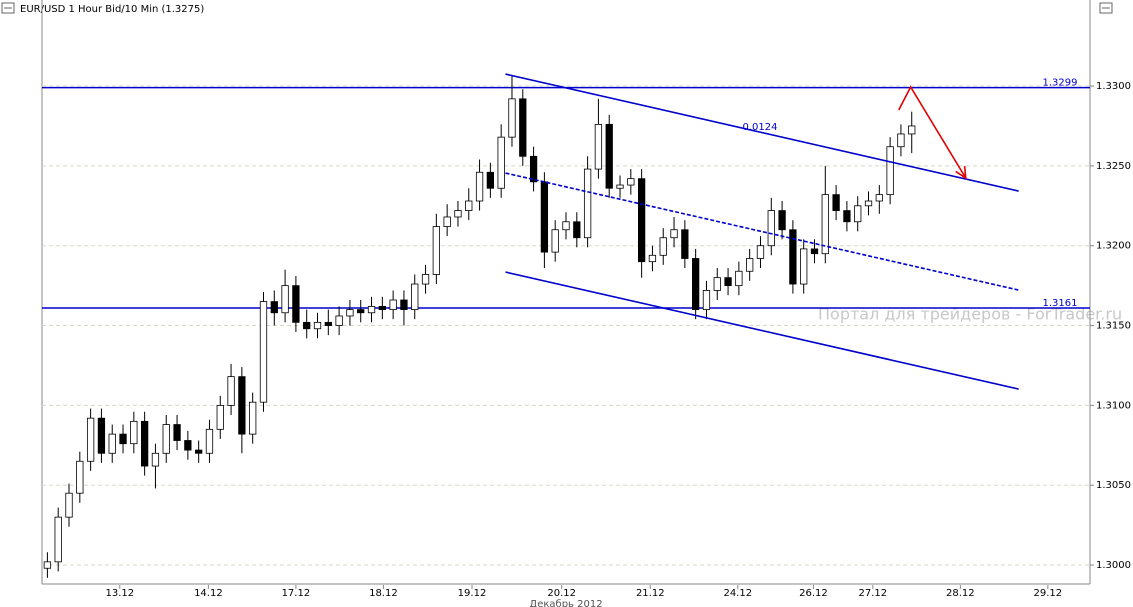 This screenshot has height=607, width=1133. I want to click on arrow-head, so click(961, 173).